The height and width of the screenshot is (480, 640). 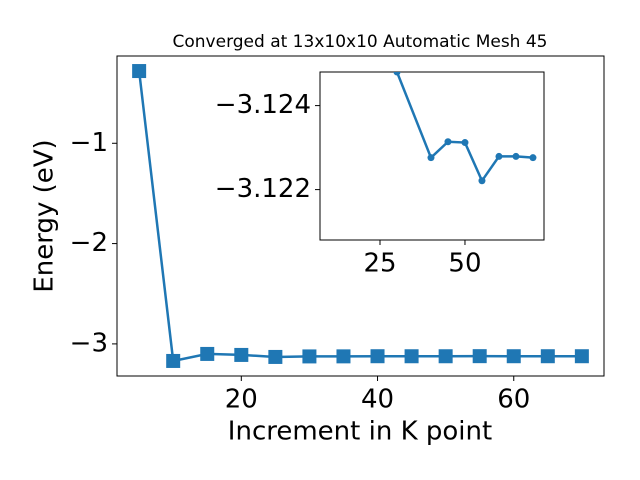 What do you see at coordinates (89, 243) in the screenshot?
I see `y-tick-label: −2` at bounding box center [89, 243].